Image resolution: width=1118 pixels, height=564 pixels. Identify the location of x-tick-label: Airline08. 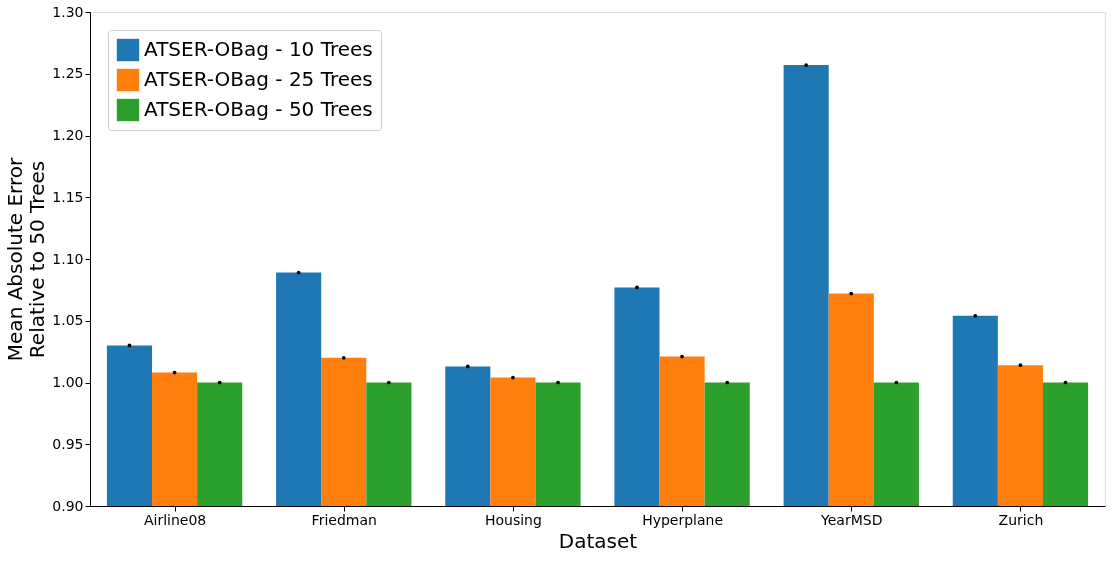
(175, 519).